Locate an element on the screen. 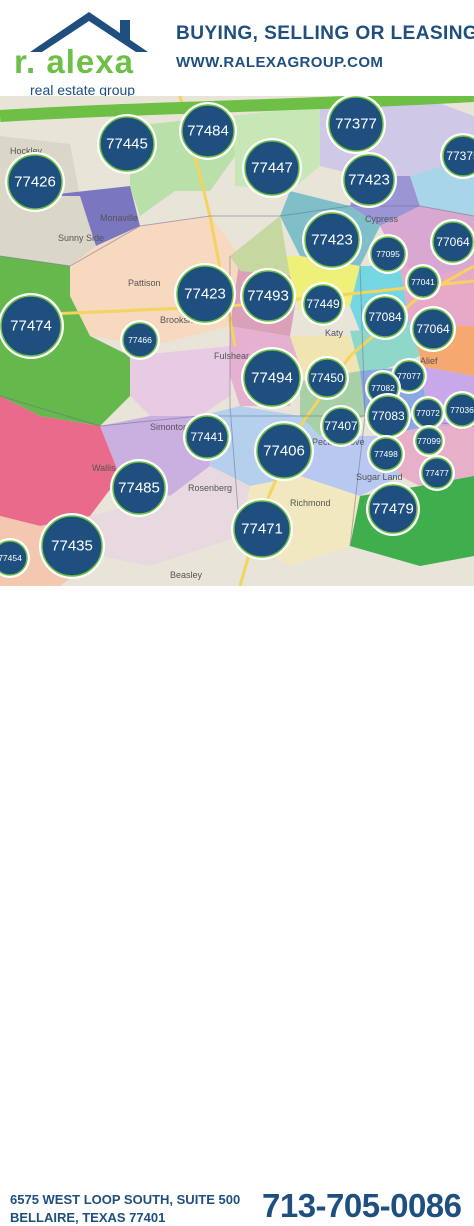  house-roof-icon is located at coordinates (89, 32).